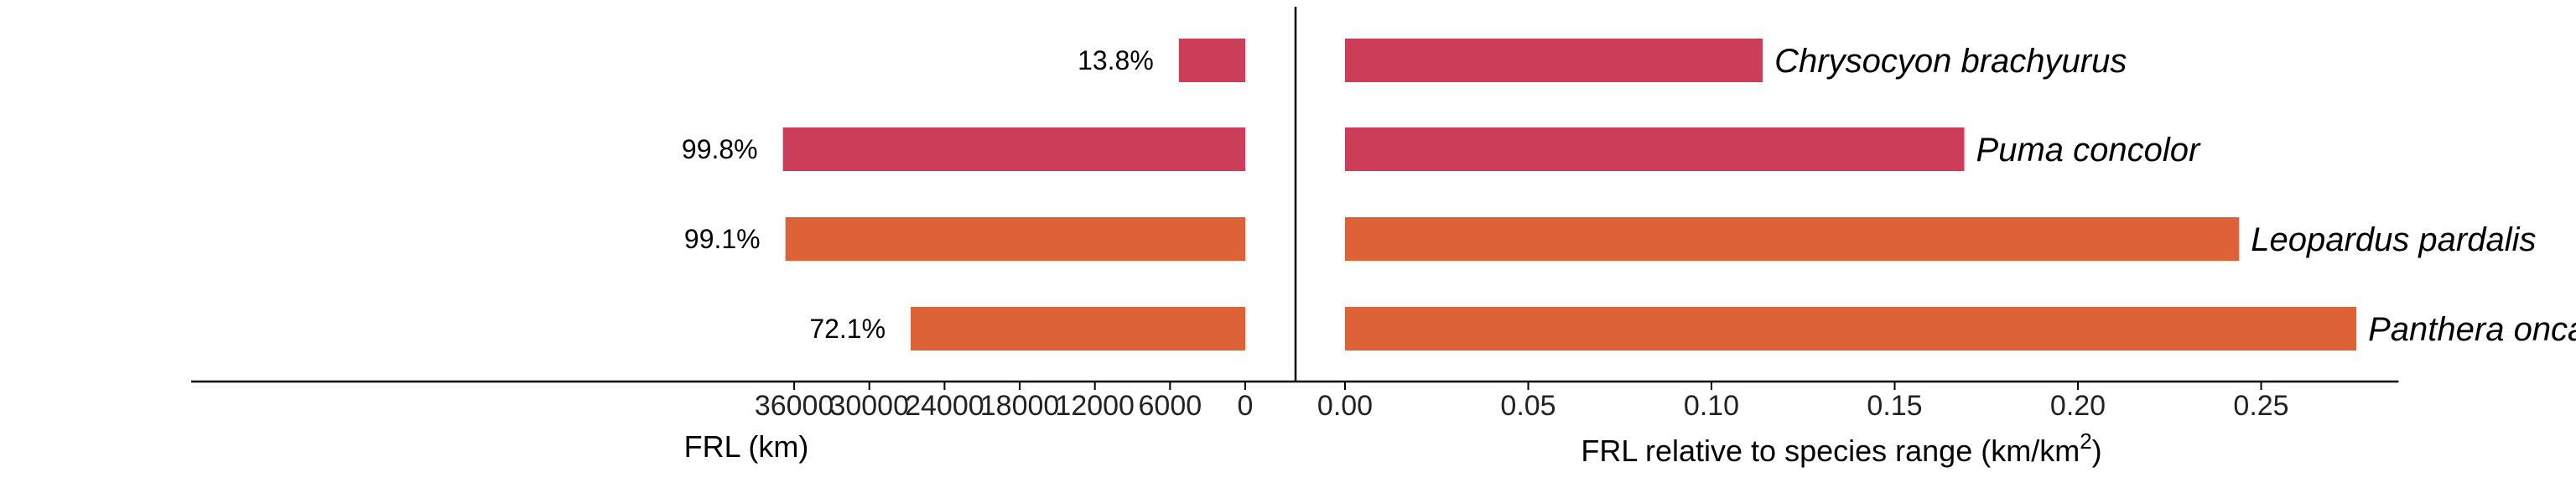  What do you see at coordinates (1116, 60) in the screenshot?
I see `bar-percent-label: 13.8%` at bounding box center [1116, 60].